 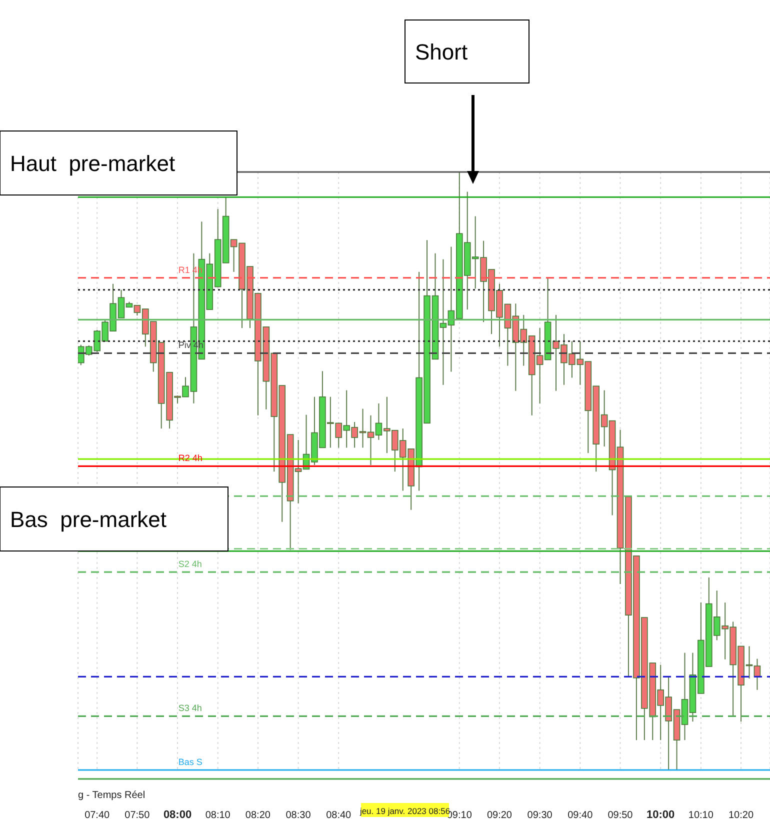 What do you see at coordinates (88, 519) in the screenshot?
I see `annotation: Bas pre-market` at bounding box center [88, 519].